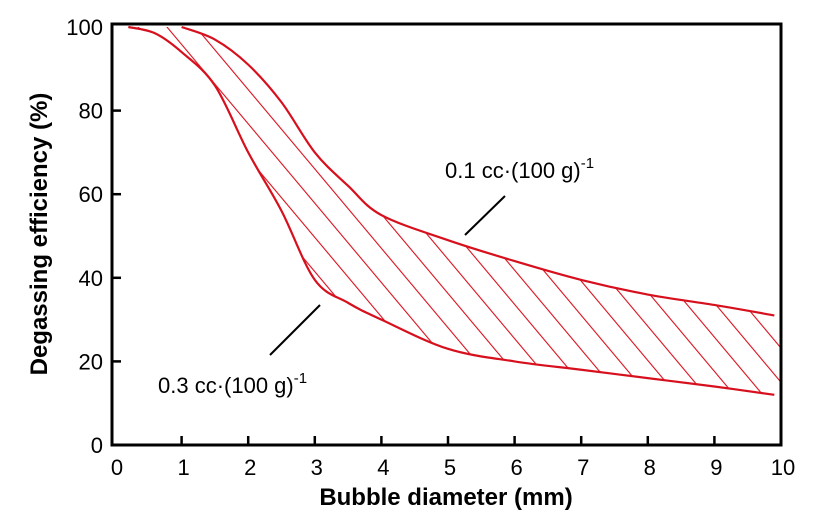 This screenshot has width=825, height=529. Describe the element at coordinates (519, 169) in the screenshot. I see `annotation-upper: 0.1 cc·(100 g)-1` at that location.